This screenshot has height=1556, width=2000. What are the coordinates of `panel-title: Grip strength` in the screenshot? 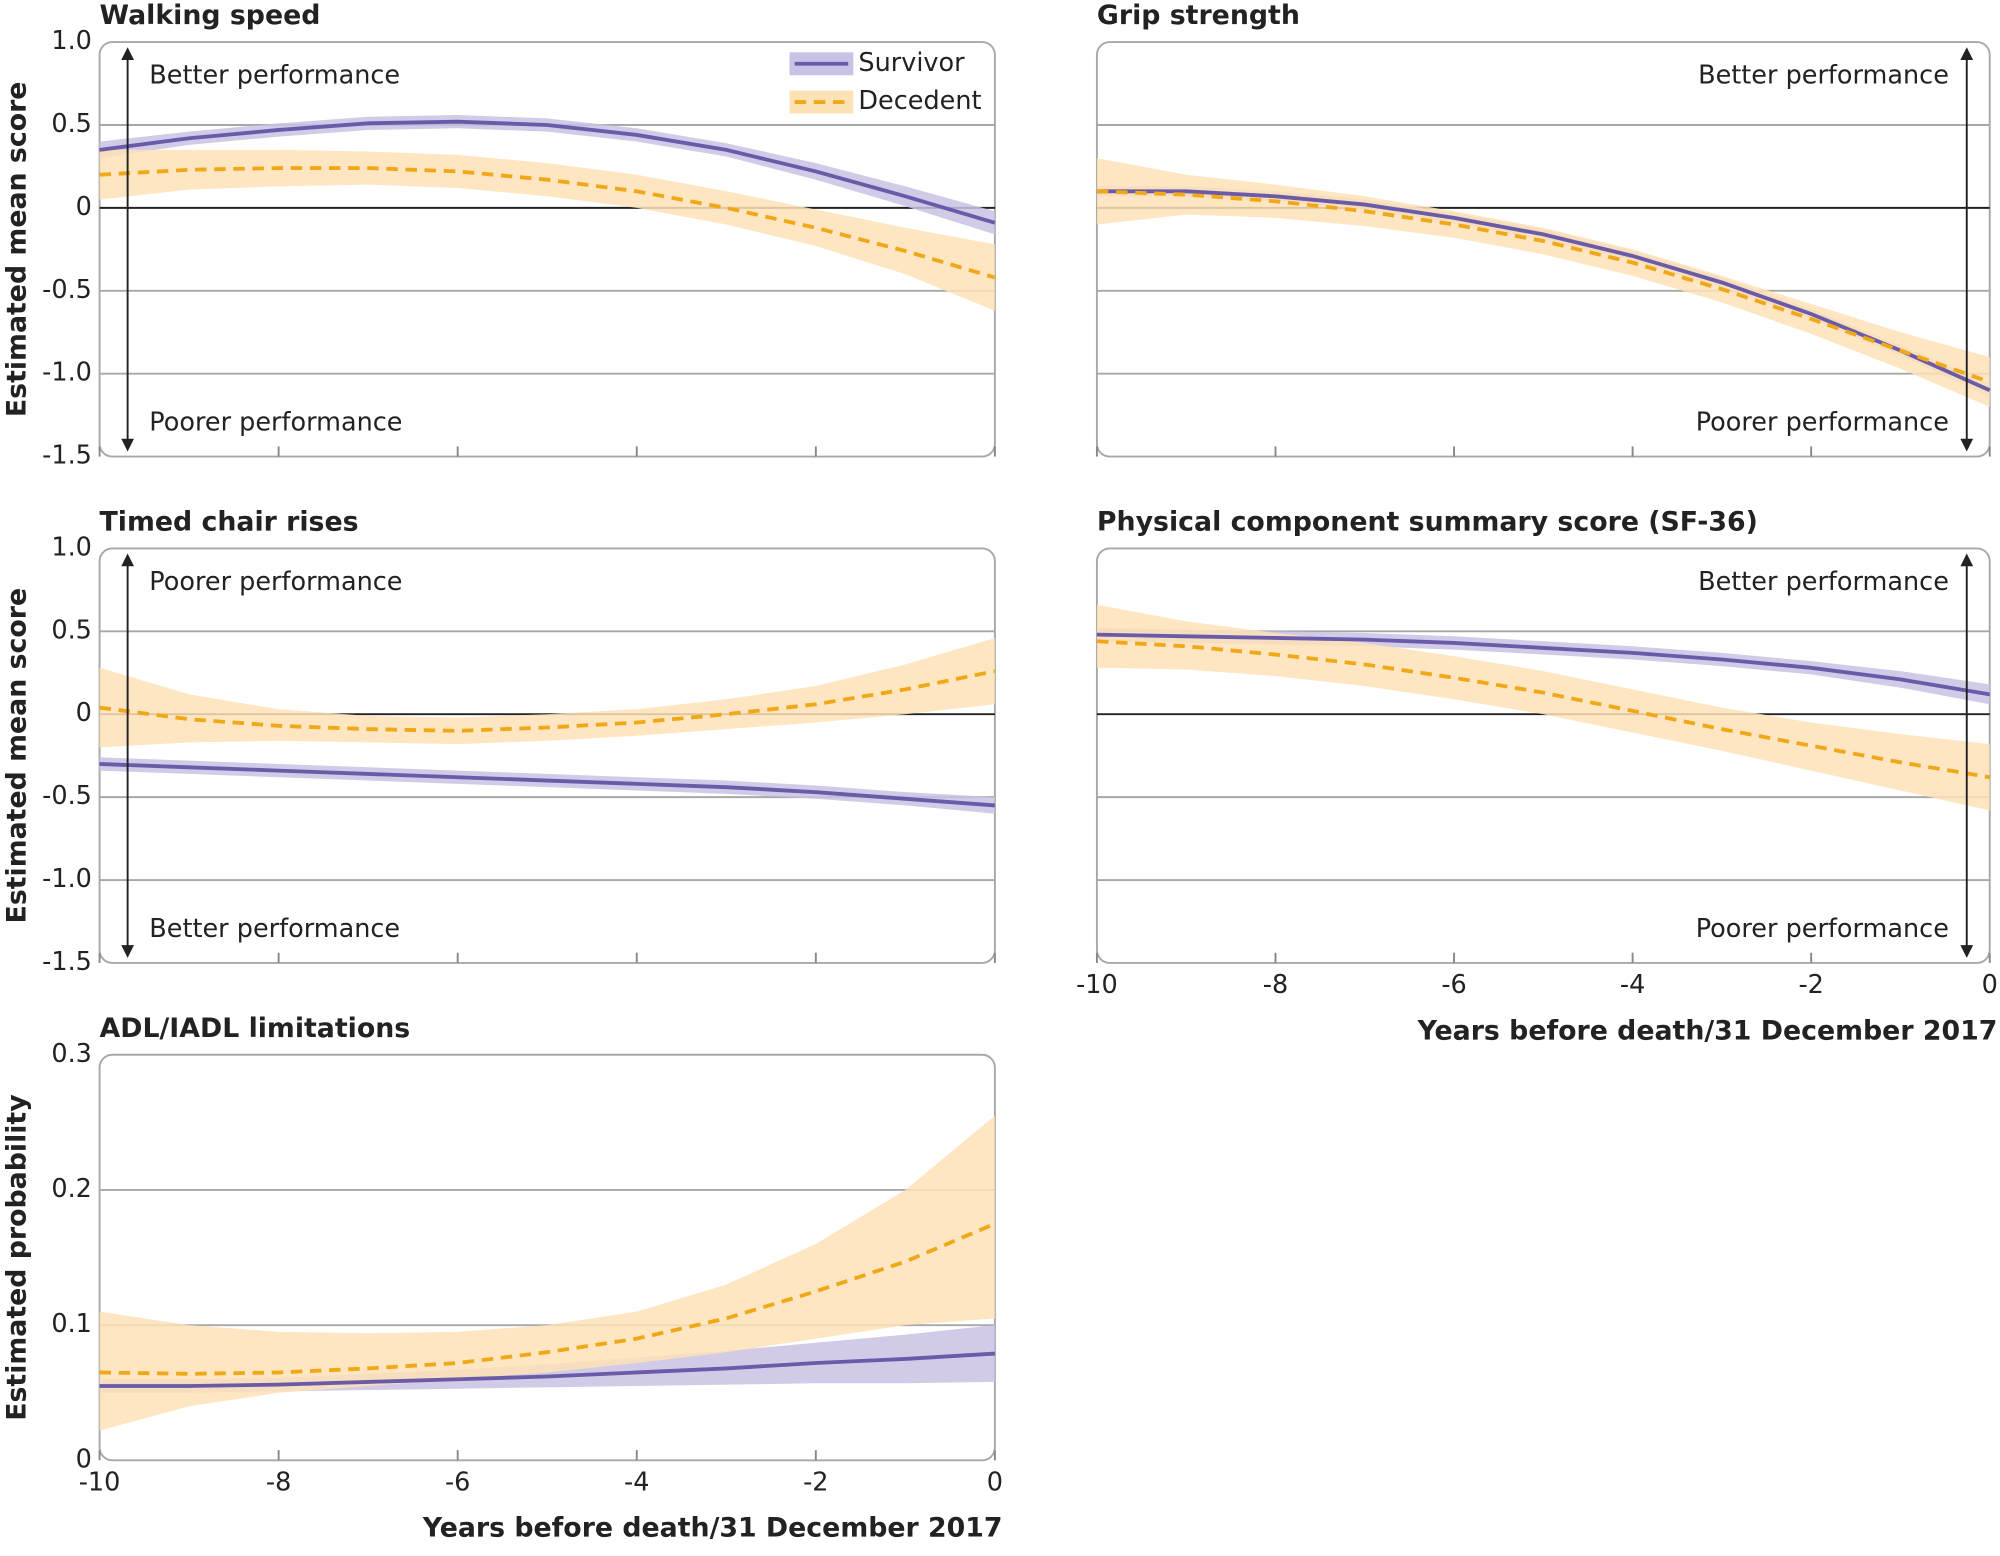 It's located at (1198, 15).